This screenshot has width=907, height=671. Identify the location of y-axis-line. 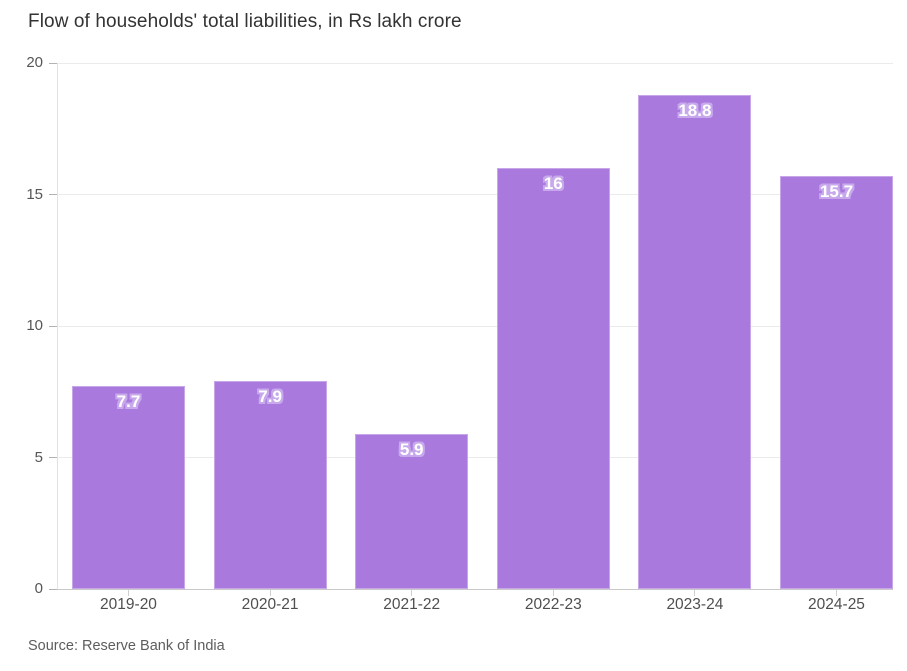
(57, 326).